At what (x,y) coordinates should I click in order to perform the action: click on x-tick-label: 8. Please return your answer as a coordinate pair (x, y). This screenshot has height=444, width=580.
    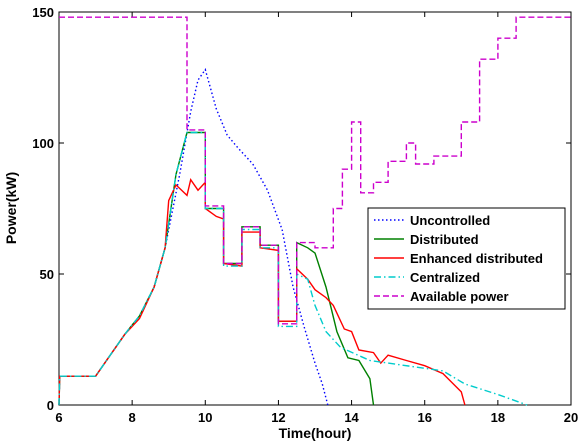
    Looking at the image, I should click on (132, 417).